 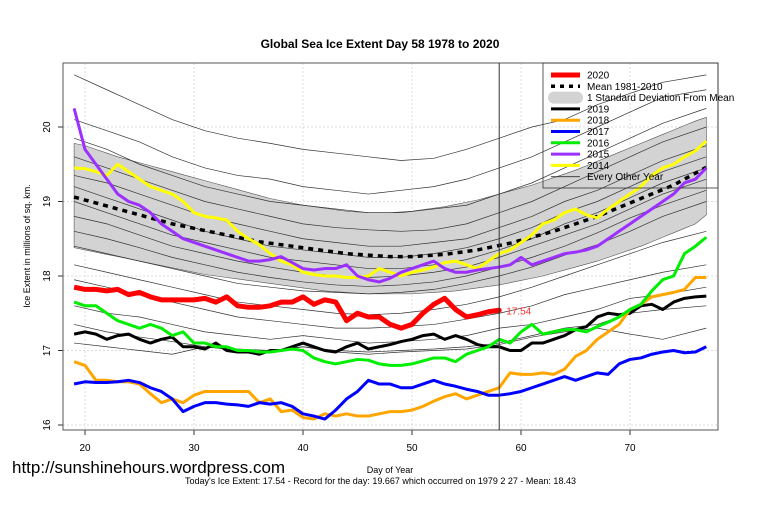 I want to click on series-line-2020, so click(x=286, y=307).